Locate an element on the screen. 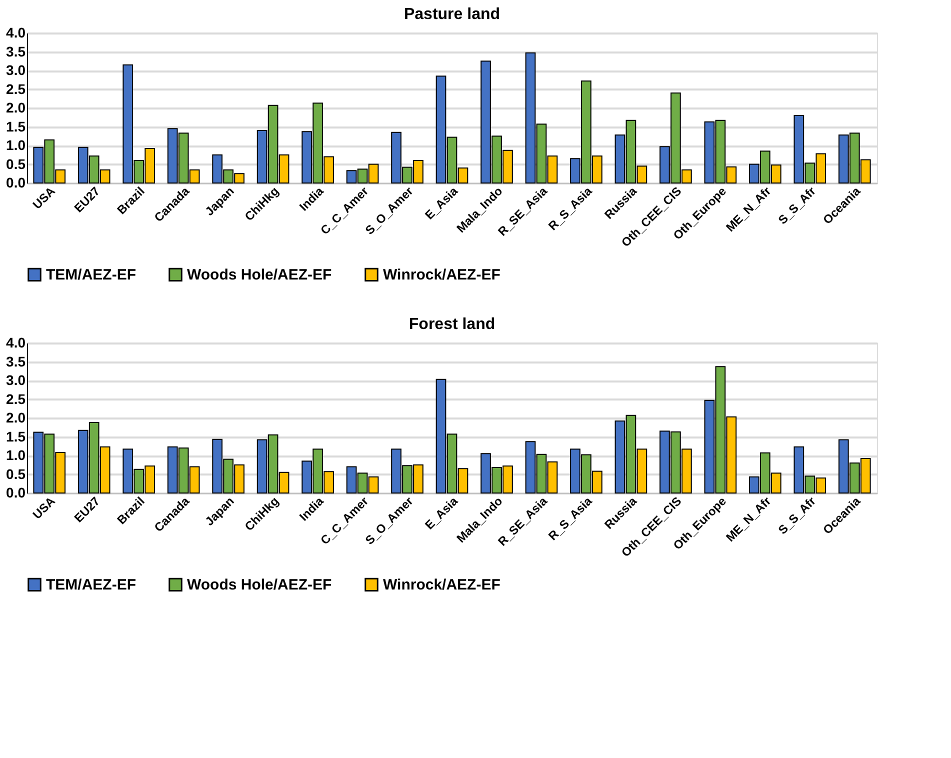 Image resolution: width=951 pixels, height=758 pixels. chart-title: Pasture land is located at coordinates (452, 14).